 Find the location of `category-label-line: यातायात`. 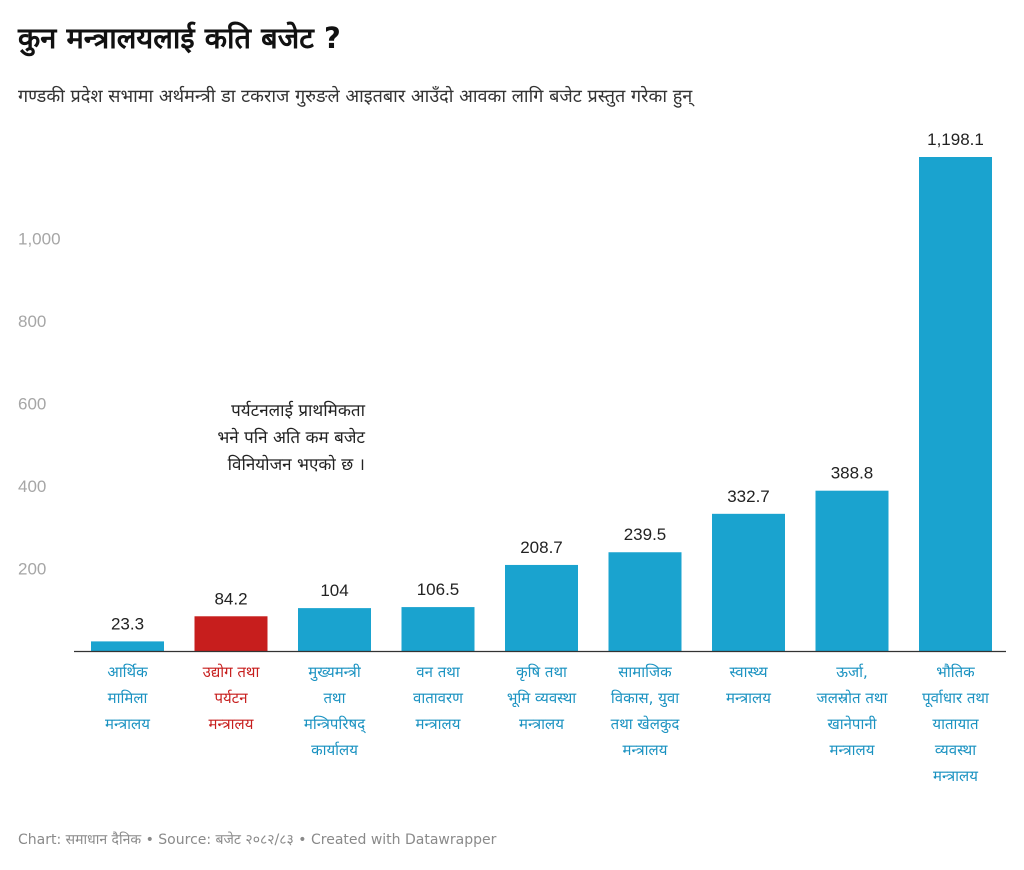

category-label-line: यातायात is located at coordinates (955, 724).